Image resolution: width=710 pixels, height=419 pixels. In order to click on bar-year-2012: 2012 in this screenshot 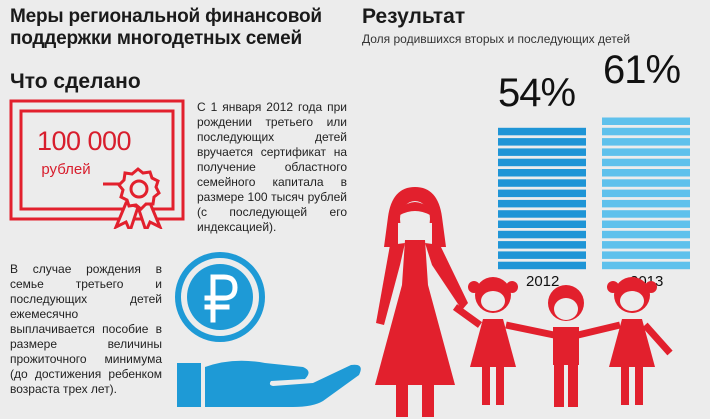, I will do `click(543, 281)`.